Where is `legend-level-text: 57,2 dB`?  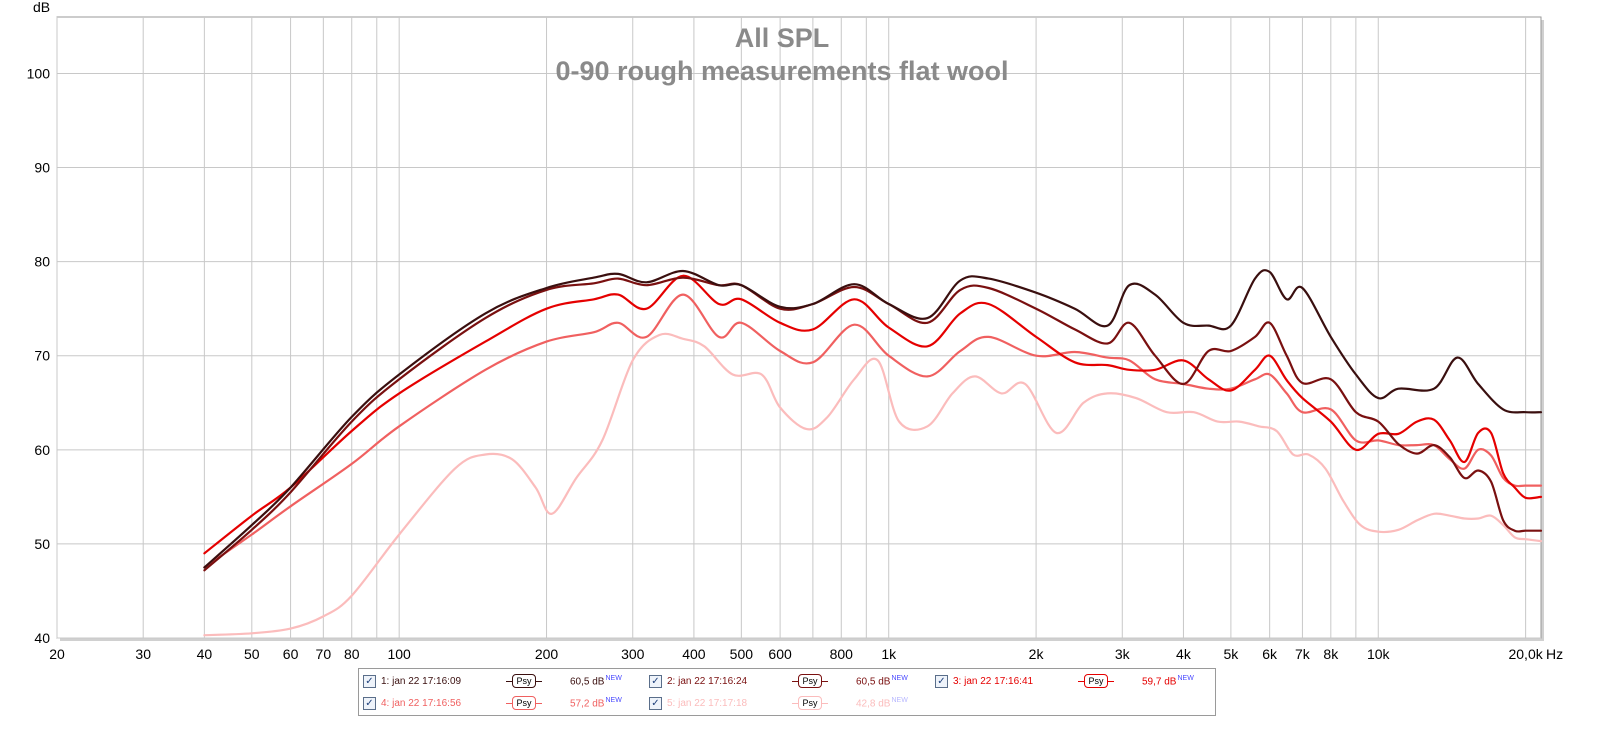
legend-level-text: 57,2 dB is located at coordinates (587, 704).